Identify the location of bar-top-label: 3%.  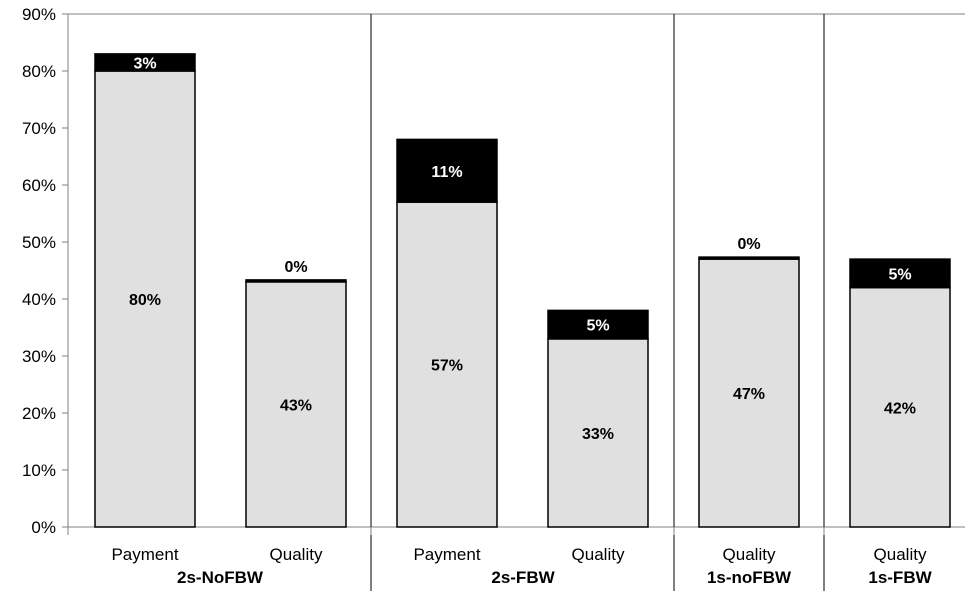
(144, 63).